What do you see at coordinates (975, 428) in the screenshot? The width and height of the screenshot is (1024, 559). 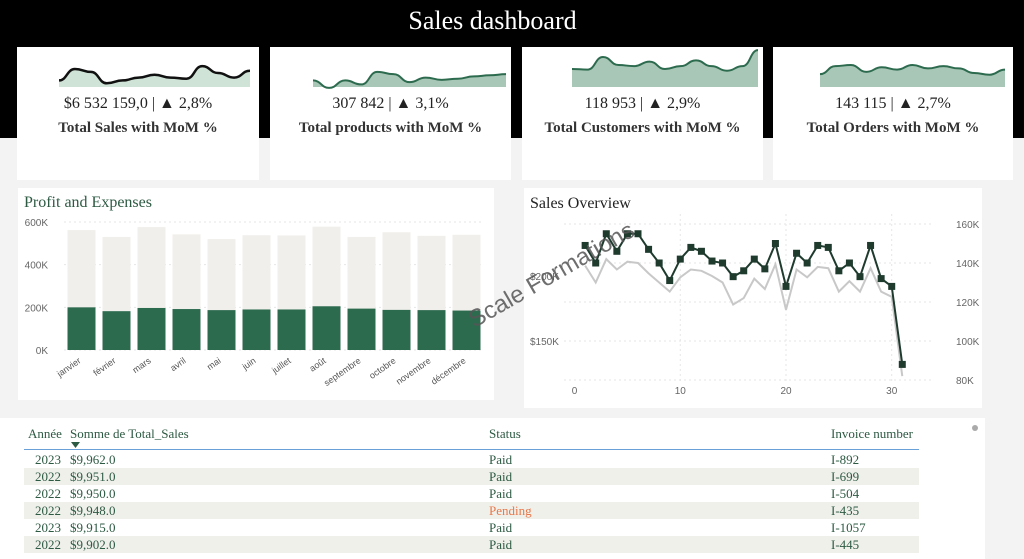 I see `scrollbar-thumb` at bounding box center [975, 428].